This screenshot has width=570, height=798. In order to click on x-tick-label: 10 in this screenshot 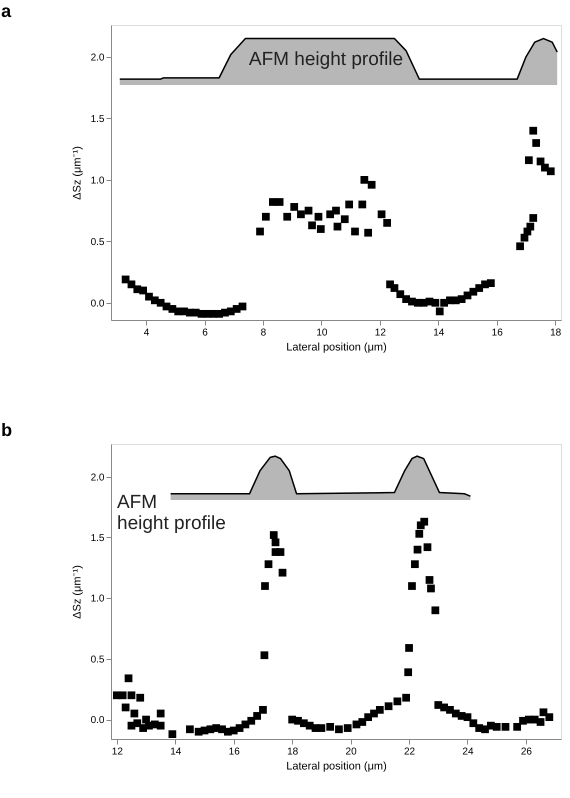, I will do `click(322, 333)`.